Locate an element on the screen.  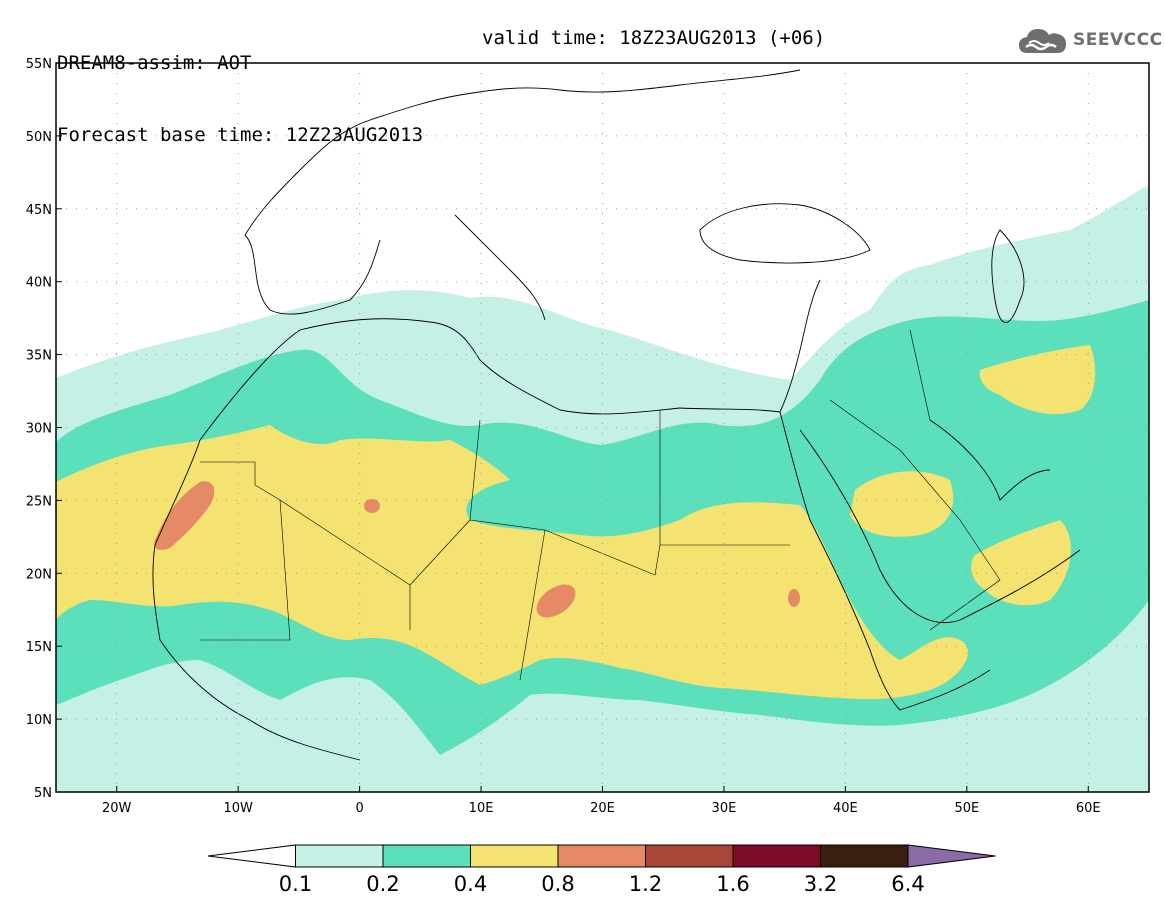
colorbar-over-arrow is located at coordinates (951, 856).